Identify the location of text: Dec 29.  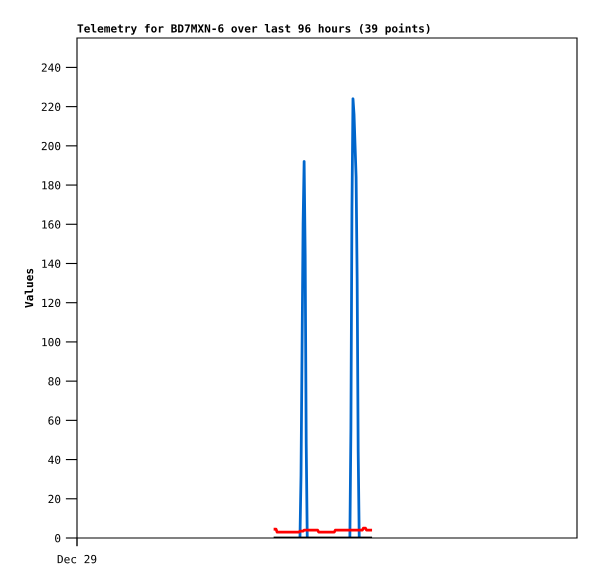
(77, 559).